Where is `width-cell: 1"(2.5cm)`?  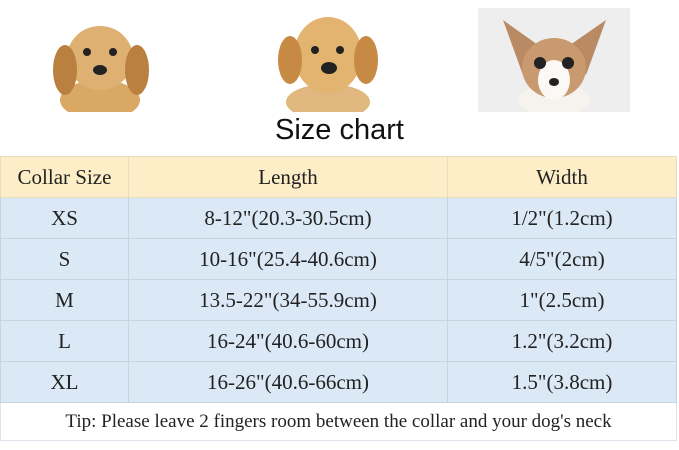
width-cell: 1"(2.5cm) is located at coordinates (562, 300).